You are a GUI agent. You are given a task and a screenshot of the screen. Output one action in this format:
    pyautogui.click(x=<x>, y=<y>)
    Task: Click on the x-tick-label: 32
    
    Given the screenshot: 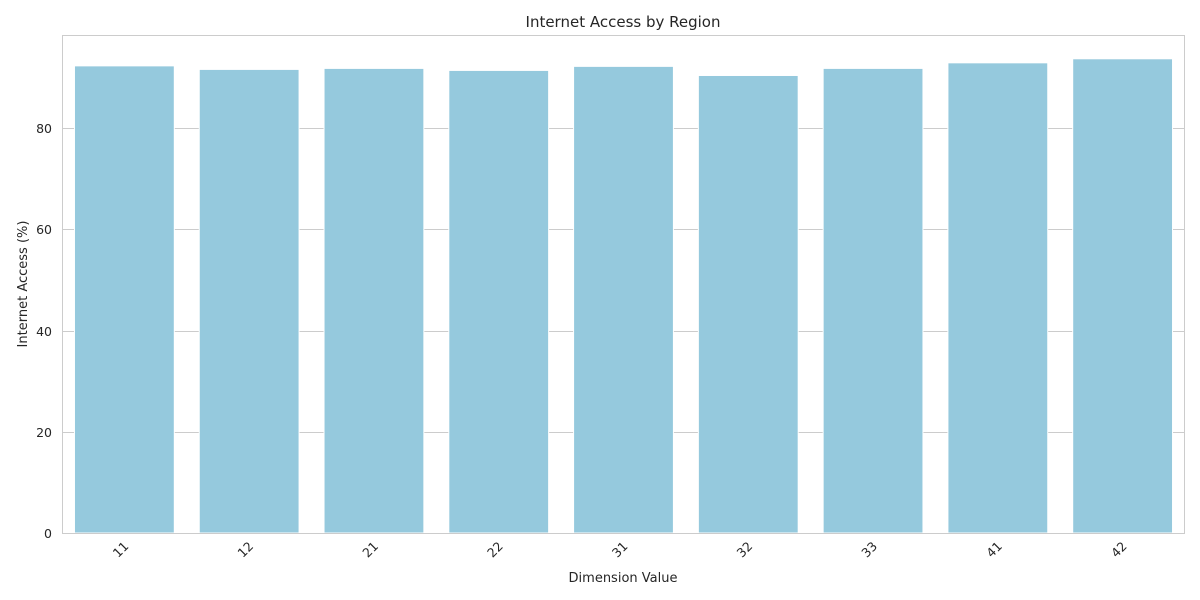 What is the action you would take?
    pyautogui.click(x=745, y=550)
    